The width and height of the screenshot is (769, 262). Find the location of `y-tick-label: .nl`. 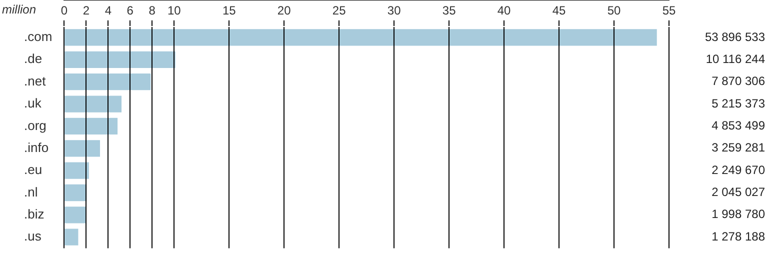

y-tick-label: .nl is located at coordinates (31, 192).